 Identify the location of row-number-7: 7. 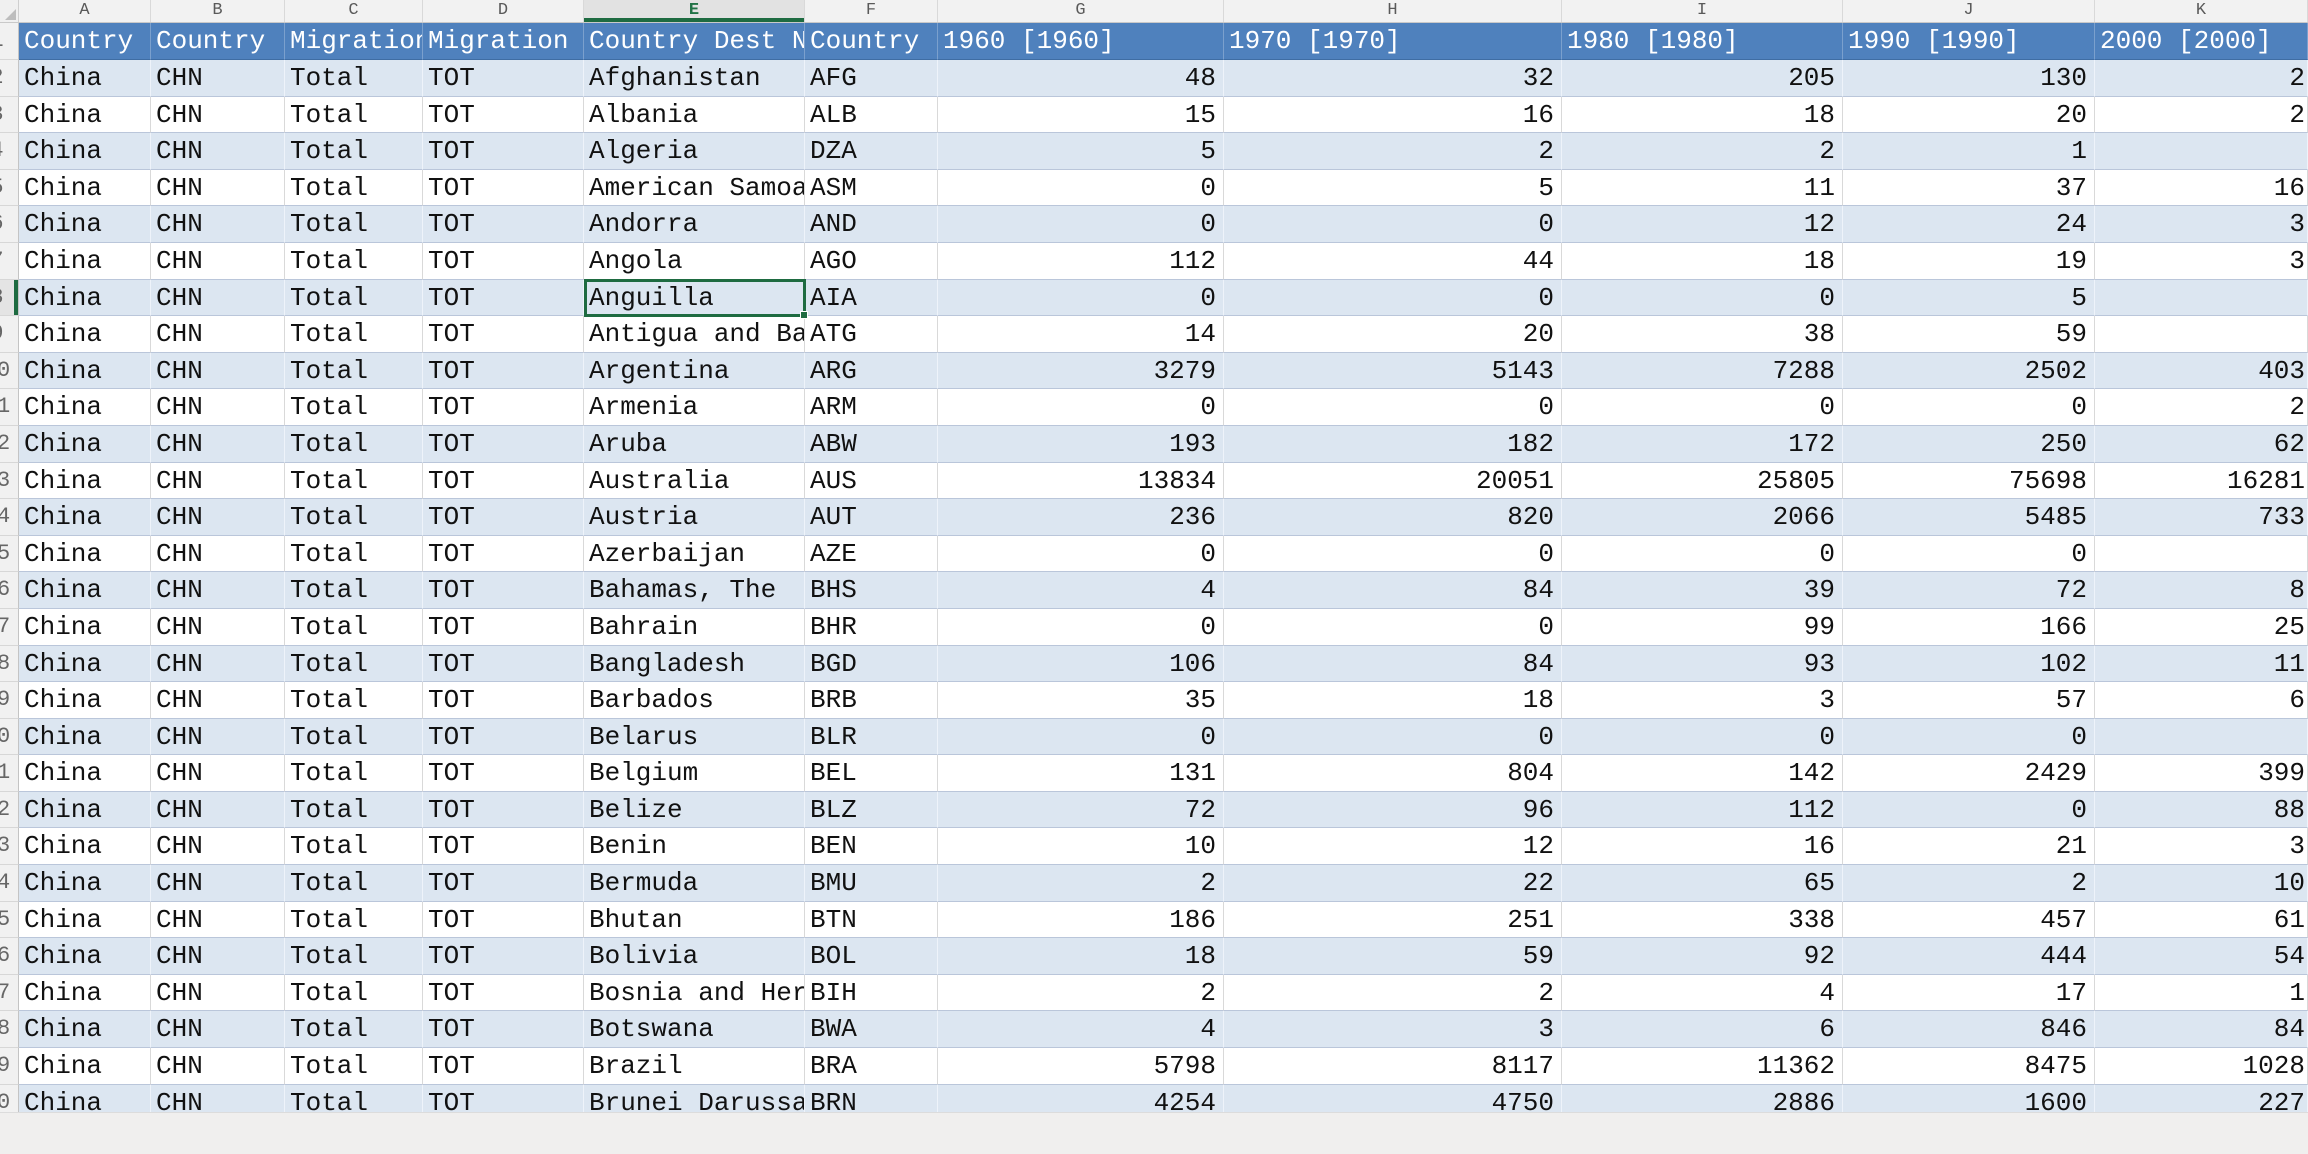
(9, 261).